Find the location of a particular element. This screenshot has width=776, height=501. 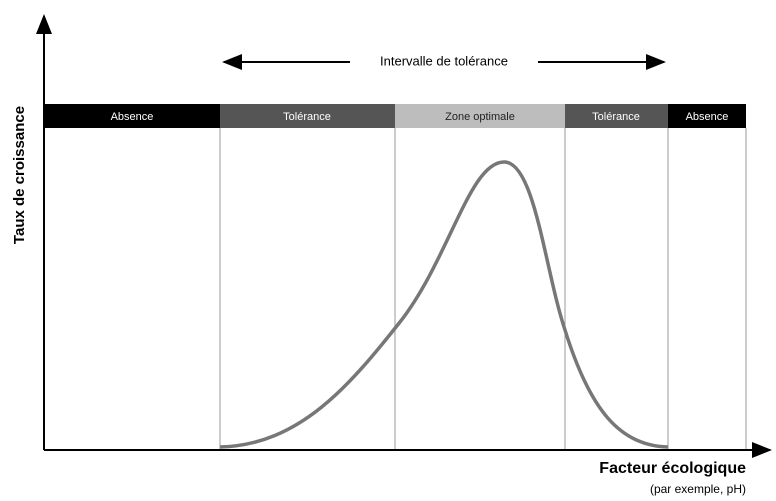

zone-optimal is located at coordinates (480, 116).